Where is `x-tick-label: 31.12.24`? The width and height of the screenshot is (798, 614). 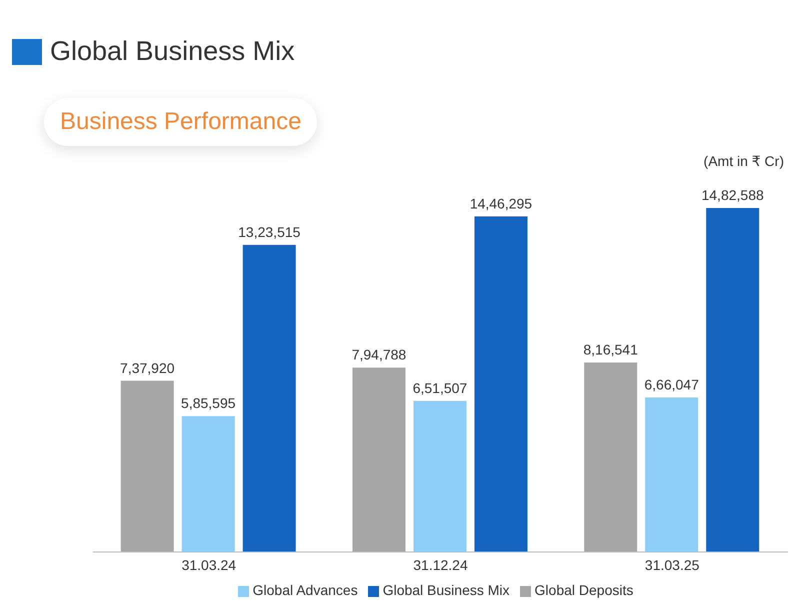 x-tick-label: 31.12.24 is located at coordinates (440, 564).